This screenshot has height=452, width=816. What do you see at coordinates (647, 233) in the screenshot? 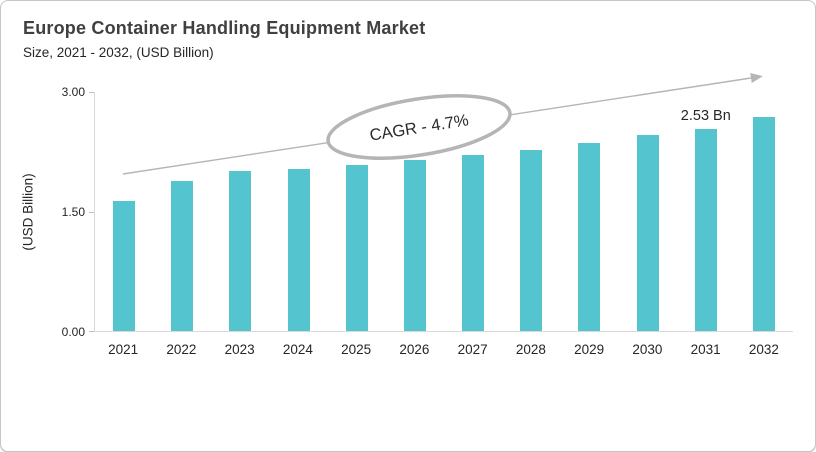
I see `bar-2030` at bounding box center [647, 233].